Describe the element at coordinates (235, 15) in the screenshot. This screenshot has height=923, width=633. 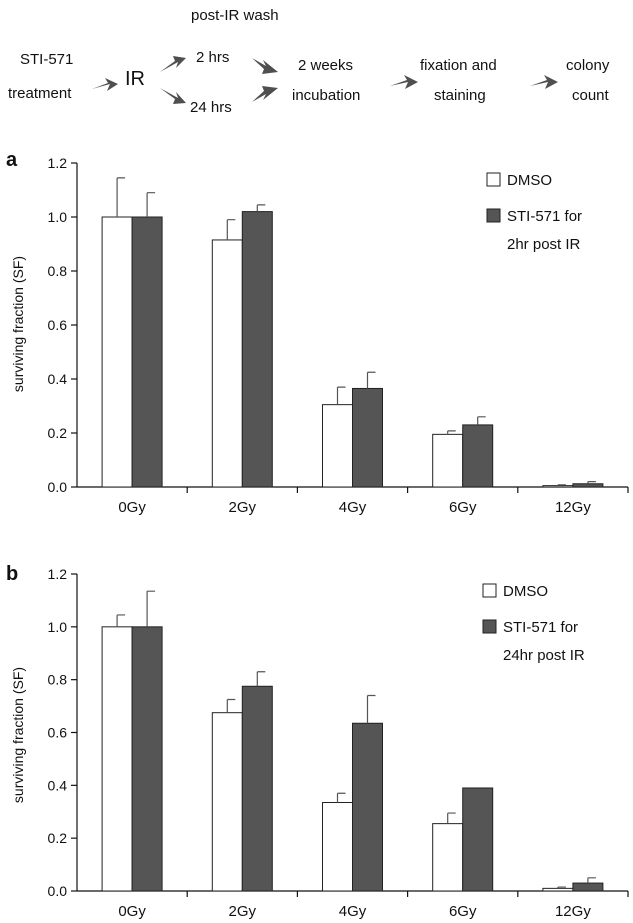
I see `flow-wash-label: post-IR wash` at that location.